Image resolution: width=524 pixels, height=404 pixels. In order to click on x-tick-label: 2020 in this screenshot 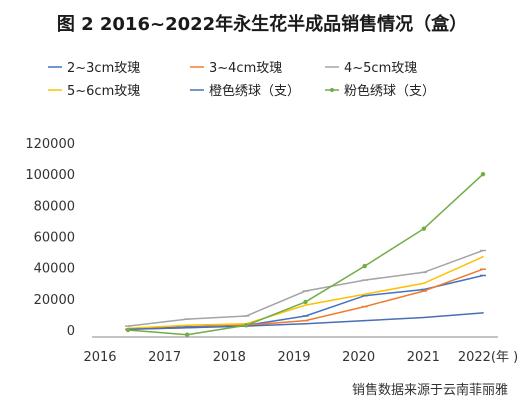, I will do `click(358, 357)`.